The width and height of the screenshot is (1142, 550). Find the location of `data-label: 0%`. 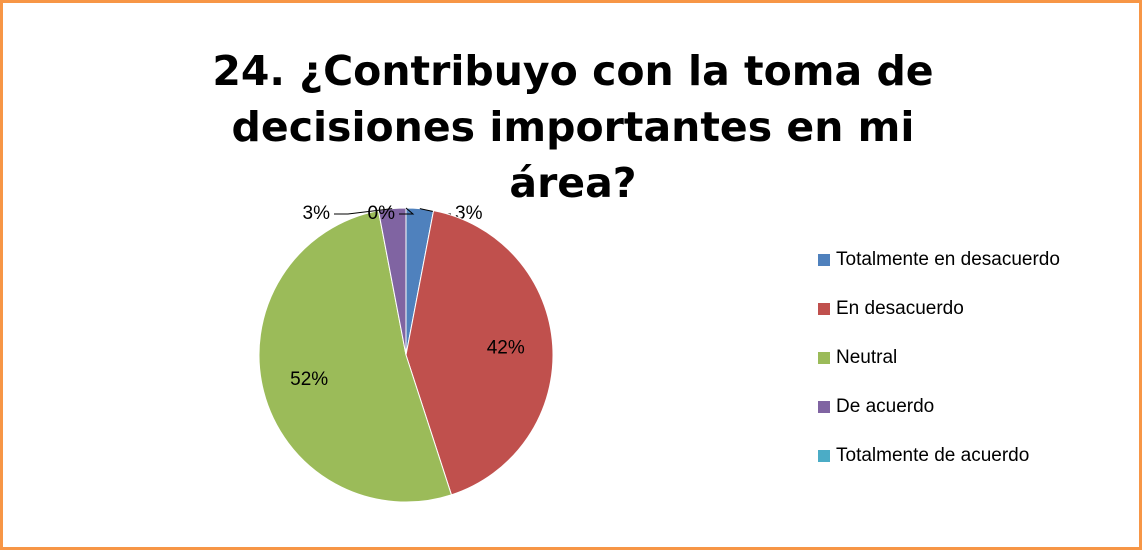

data-label: 0% is located at coordinates (382, 213).